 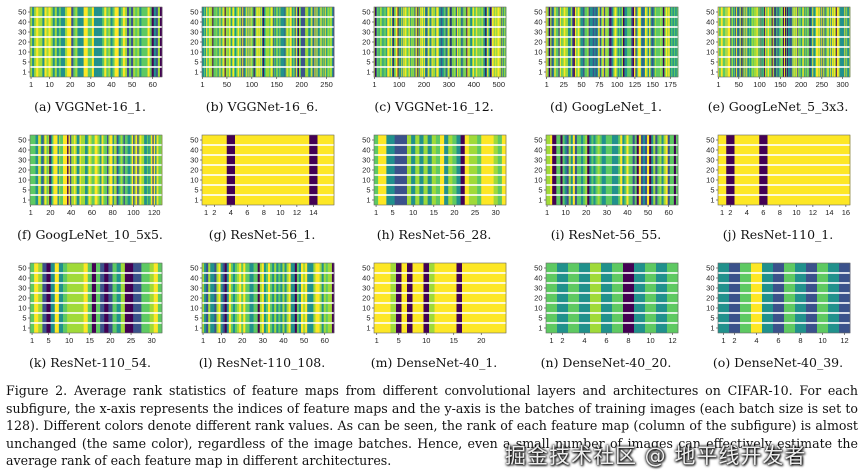 What do you see at coordinates (801, 84) in the screenshot?
I see `x-tick-label: 200` at bounding box center [801, 84].